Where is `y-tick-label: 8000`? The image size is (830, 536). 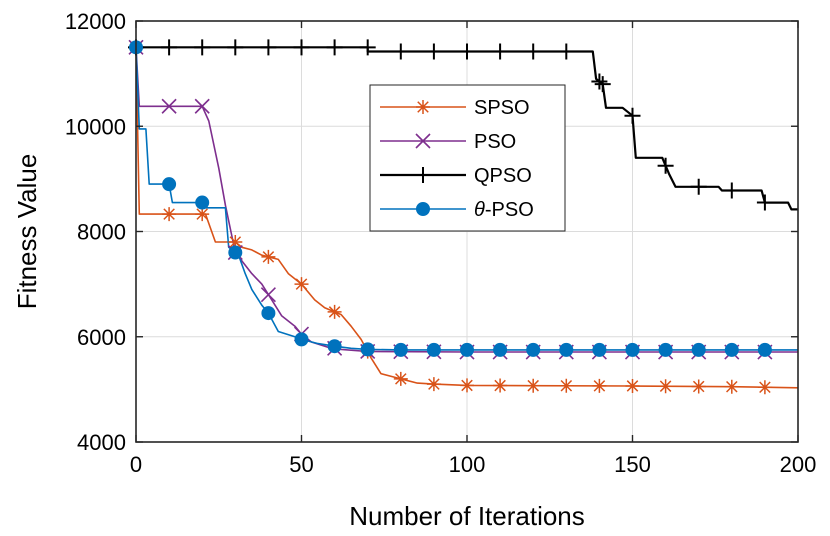 y-tick-label: 8000 is located at coordinates (101, 232).